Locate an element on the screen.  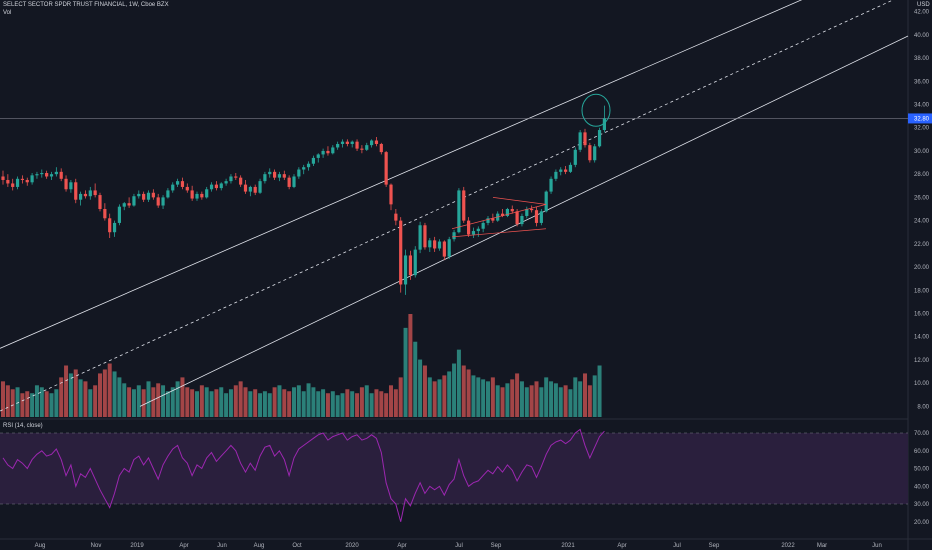
price-tick-label: 28.00 is located at coordinates (922, 175).